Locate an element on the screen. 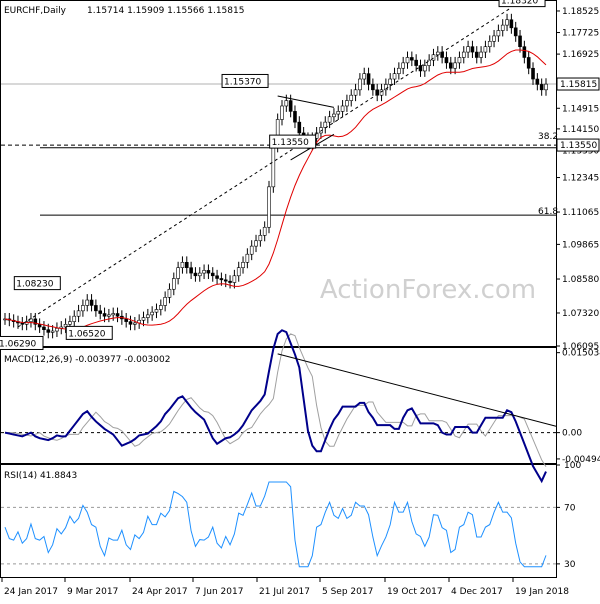 Image resolution: width=600 pixels, height=604 pixels. x-tick-label: 24 Jan 2017 is located at coordinates (31, 592).